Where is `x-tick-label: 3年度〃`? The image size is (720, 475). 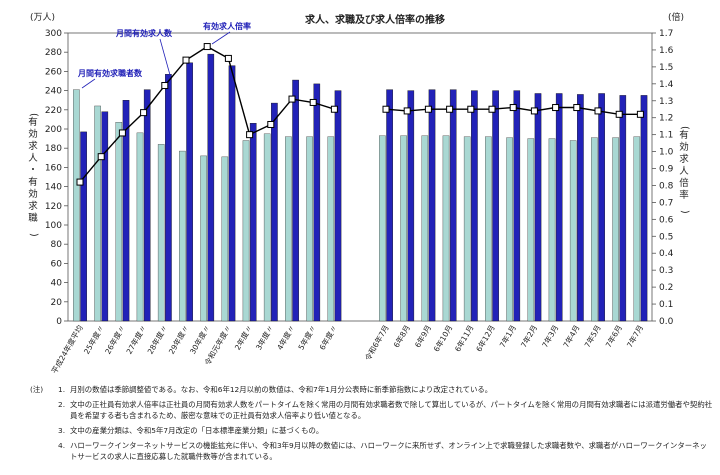 x-tick-label: 3年度〃 is located at coordinates (264, 337).